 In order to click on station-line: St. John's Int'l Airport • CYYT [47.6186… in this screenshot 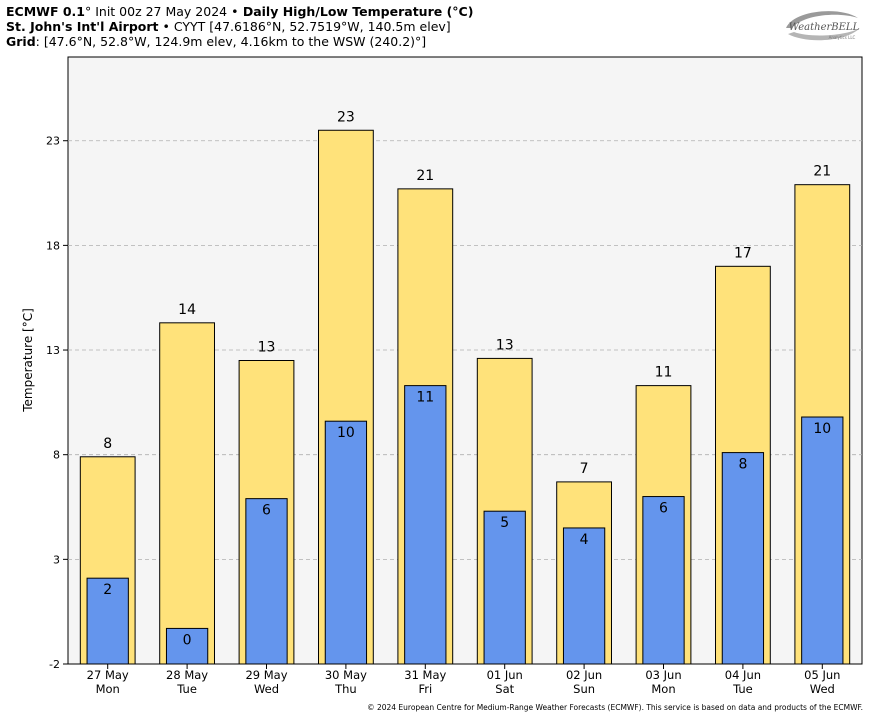, I will do `click(228, 26)`.